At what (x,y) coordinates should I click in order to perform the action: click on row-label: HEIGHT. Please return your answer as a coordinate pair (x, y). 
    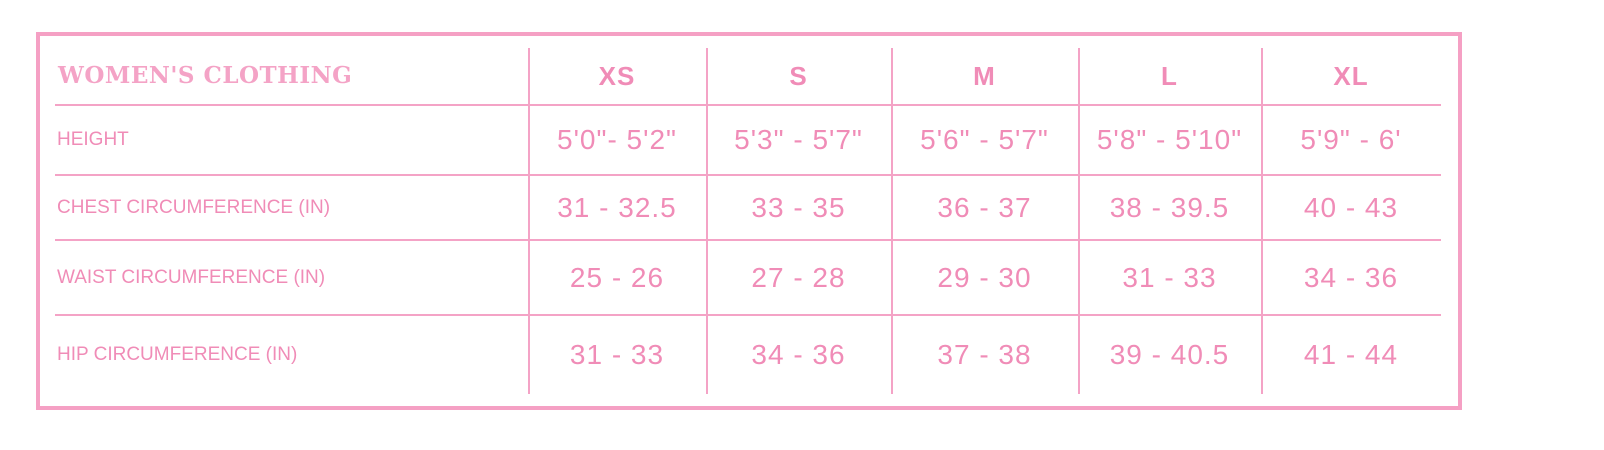
    Looking at the image, I should click on (93, 139).